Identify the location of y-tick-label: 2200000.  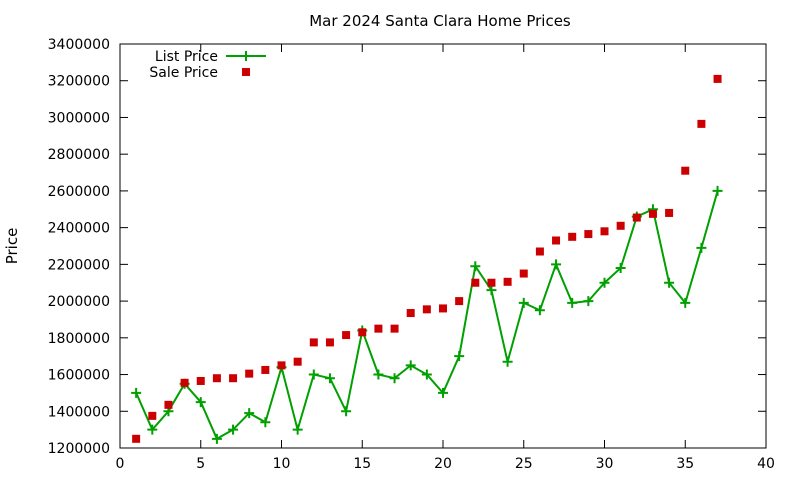
(79, 265).